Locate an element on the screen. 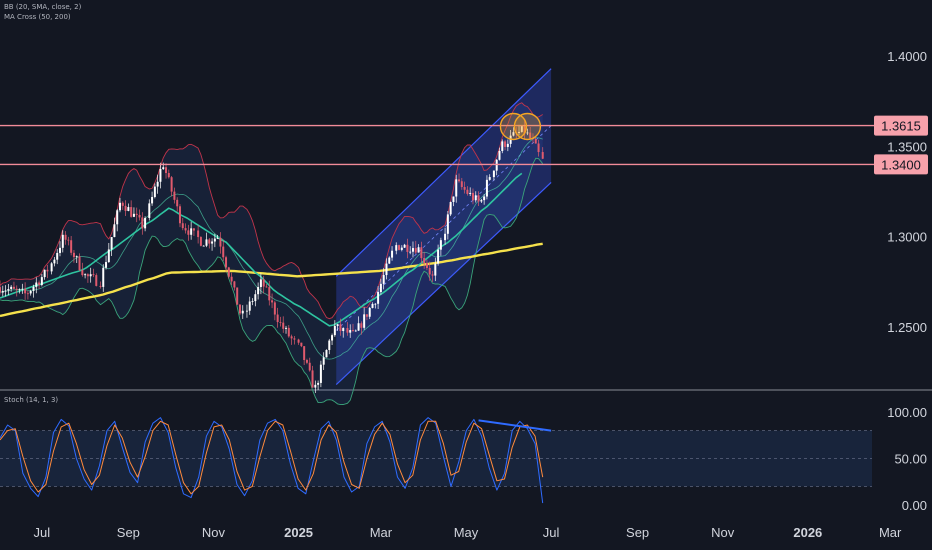  x-tick-label: Sep is located at coordinates (637, 532).